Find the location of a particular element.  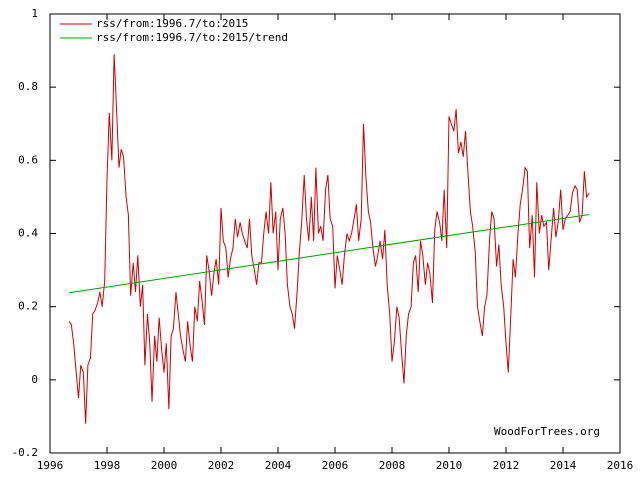

y-tick-label: 0.8 is located at coordinates (28, 86).